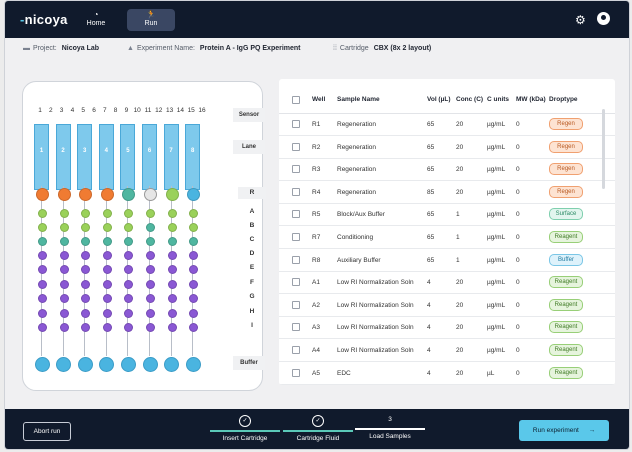 The width and height of the screenshot is (632, 452). What do you see at coordinates (107, 269) in the screenshot?
I see `well-E4` at bounding box center [107, 269].